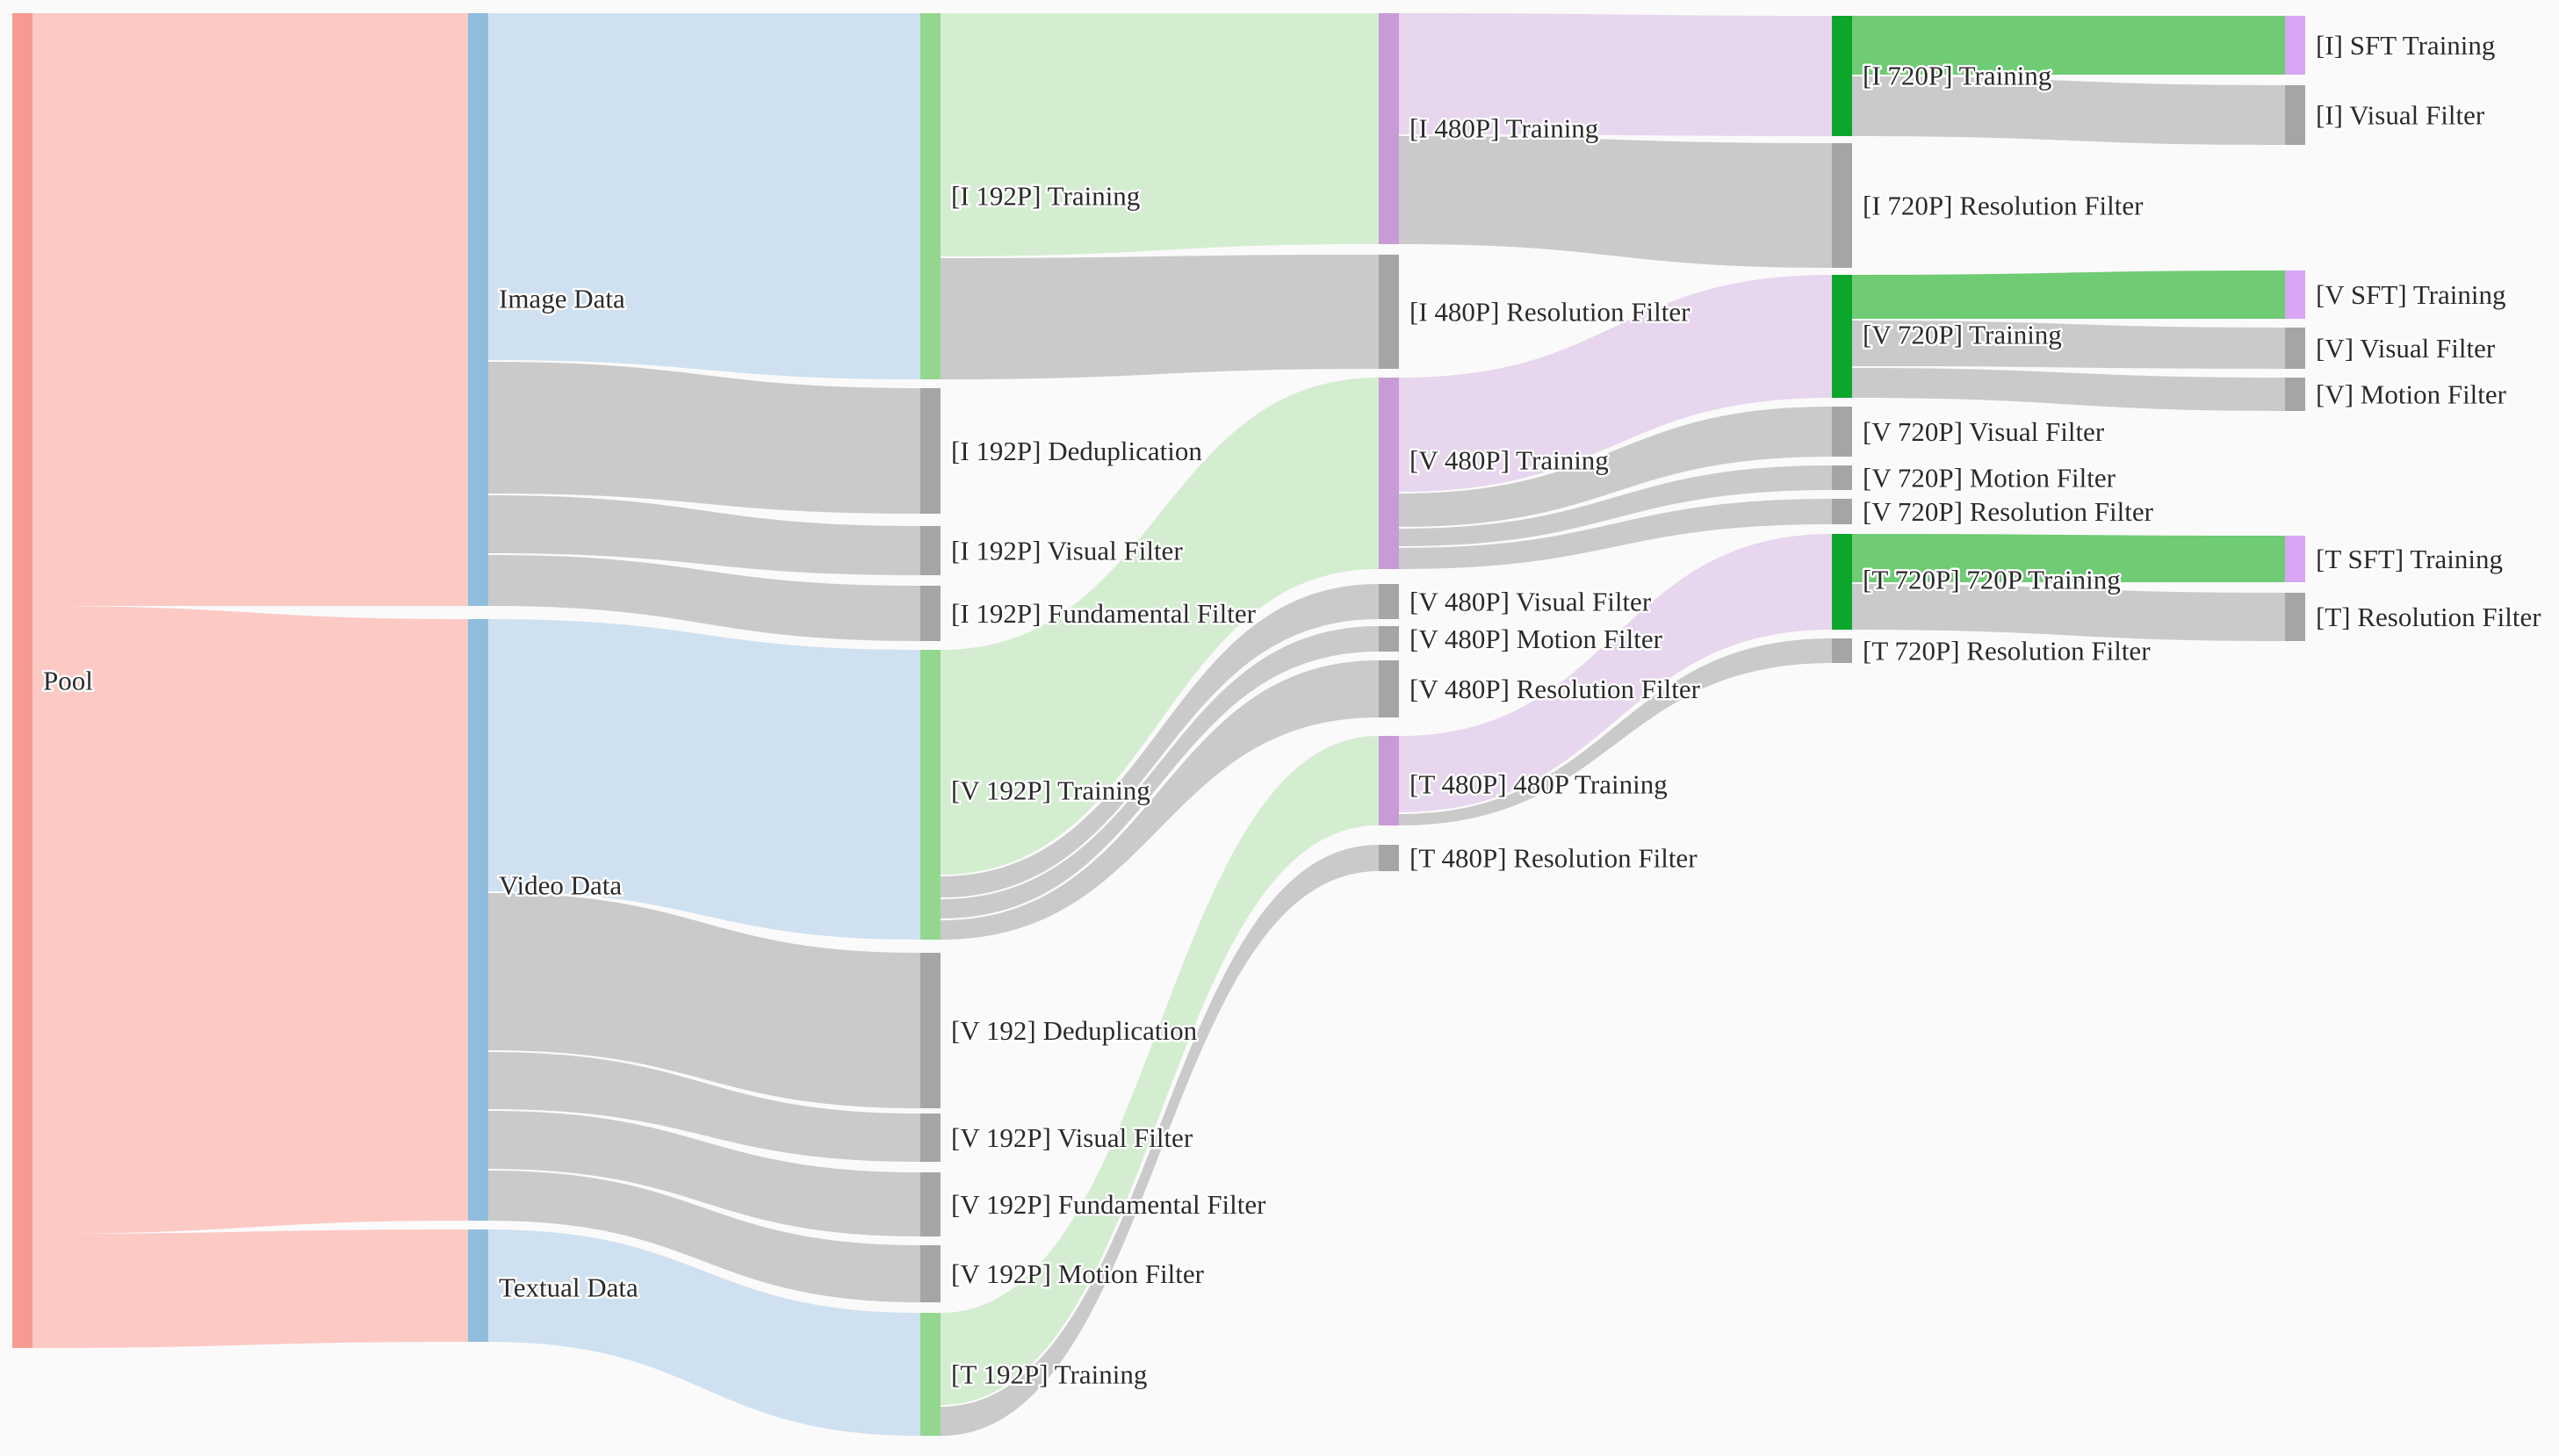 Image resolution: width=2559 pixels, height=1456 pixels. Describe the element at coordinates (1842, 432) in the screenshot. I see `sankey-node-v720_visual` at that location.